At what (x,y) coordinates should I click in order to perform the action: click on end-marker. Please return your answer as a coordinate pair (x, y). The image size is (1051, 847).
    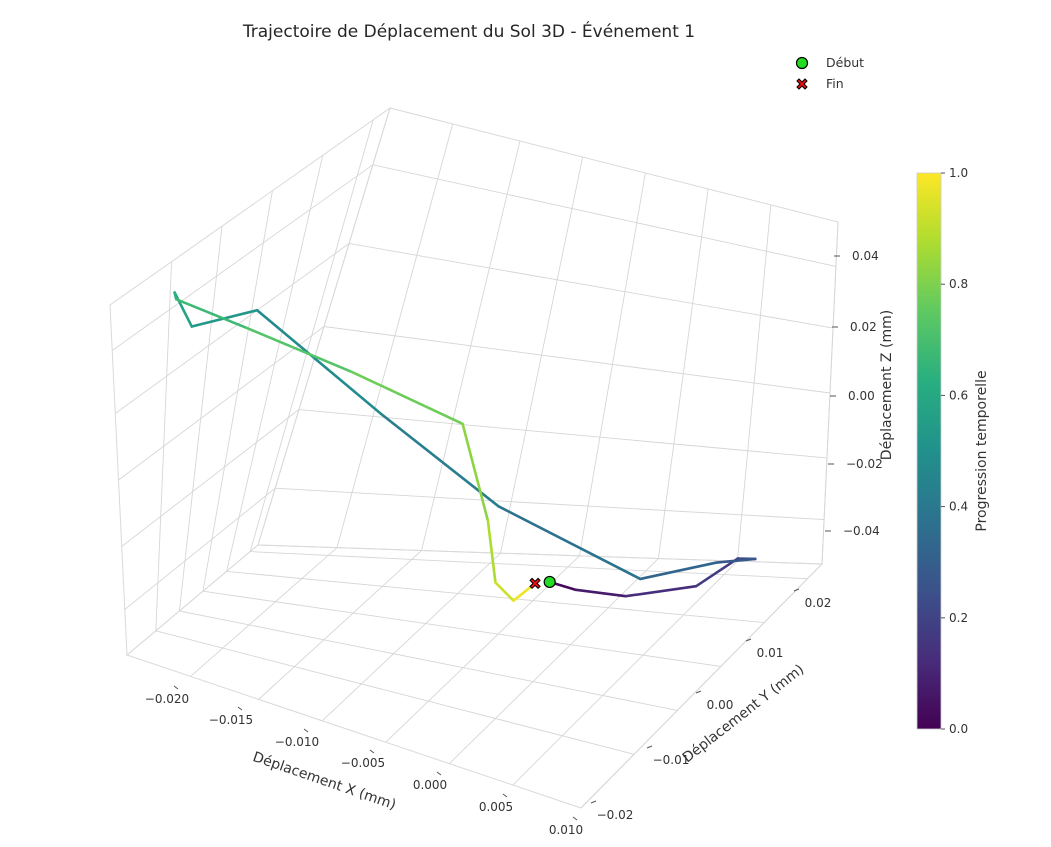
    Looking at the image, I should click on (535, 583).